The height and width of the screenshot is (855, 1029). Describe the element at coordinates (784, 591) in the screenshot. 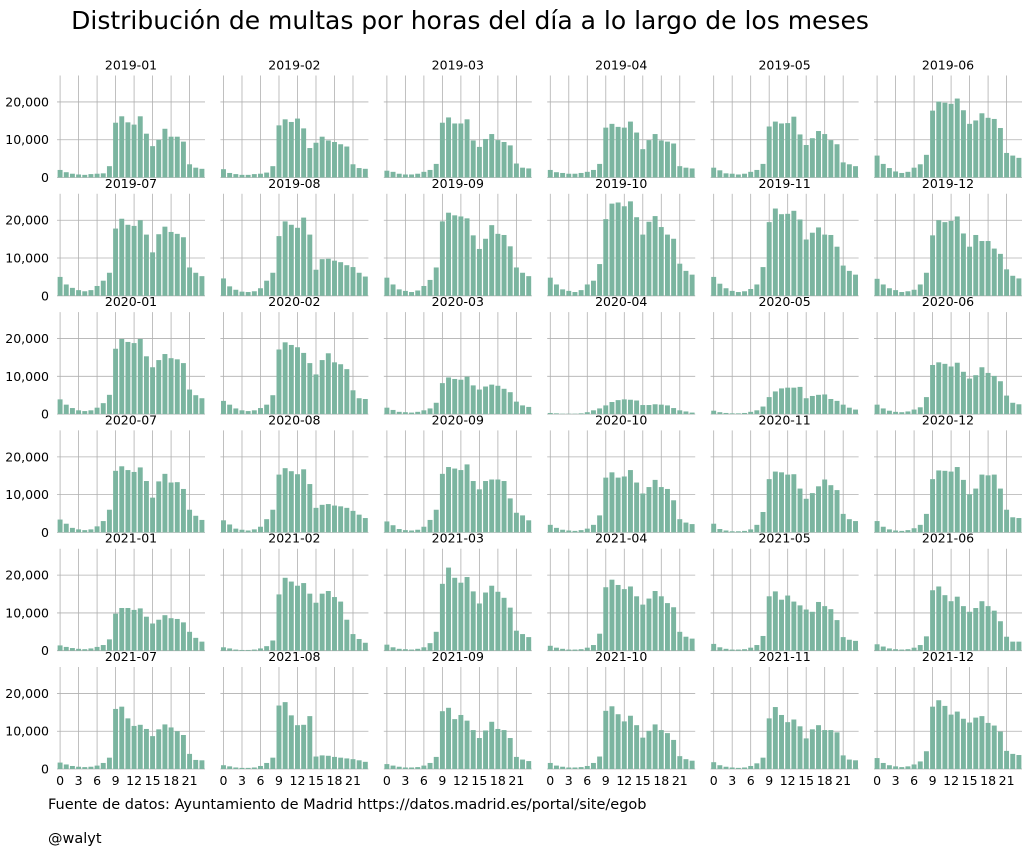

I see `panel-2021-05: 2021-05` at that location.